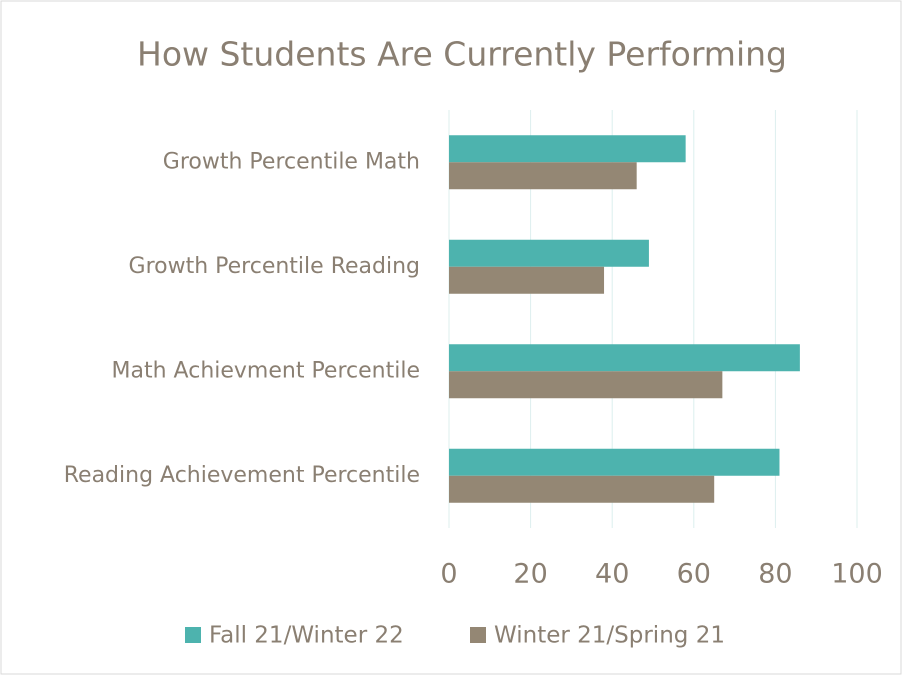  What do you see at coordinates (266, 370) in the screenshot?
I see `y-tick-label: Math Achievment Percentile` at bounding box center [266, 370].